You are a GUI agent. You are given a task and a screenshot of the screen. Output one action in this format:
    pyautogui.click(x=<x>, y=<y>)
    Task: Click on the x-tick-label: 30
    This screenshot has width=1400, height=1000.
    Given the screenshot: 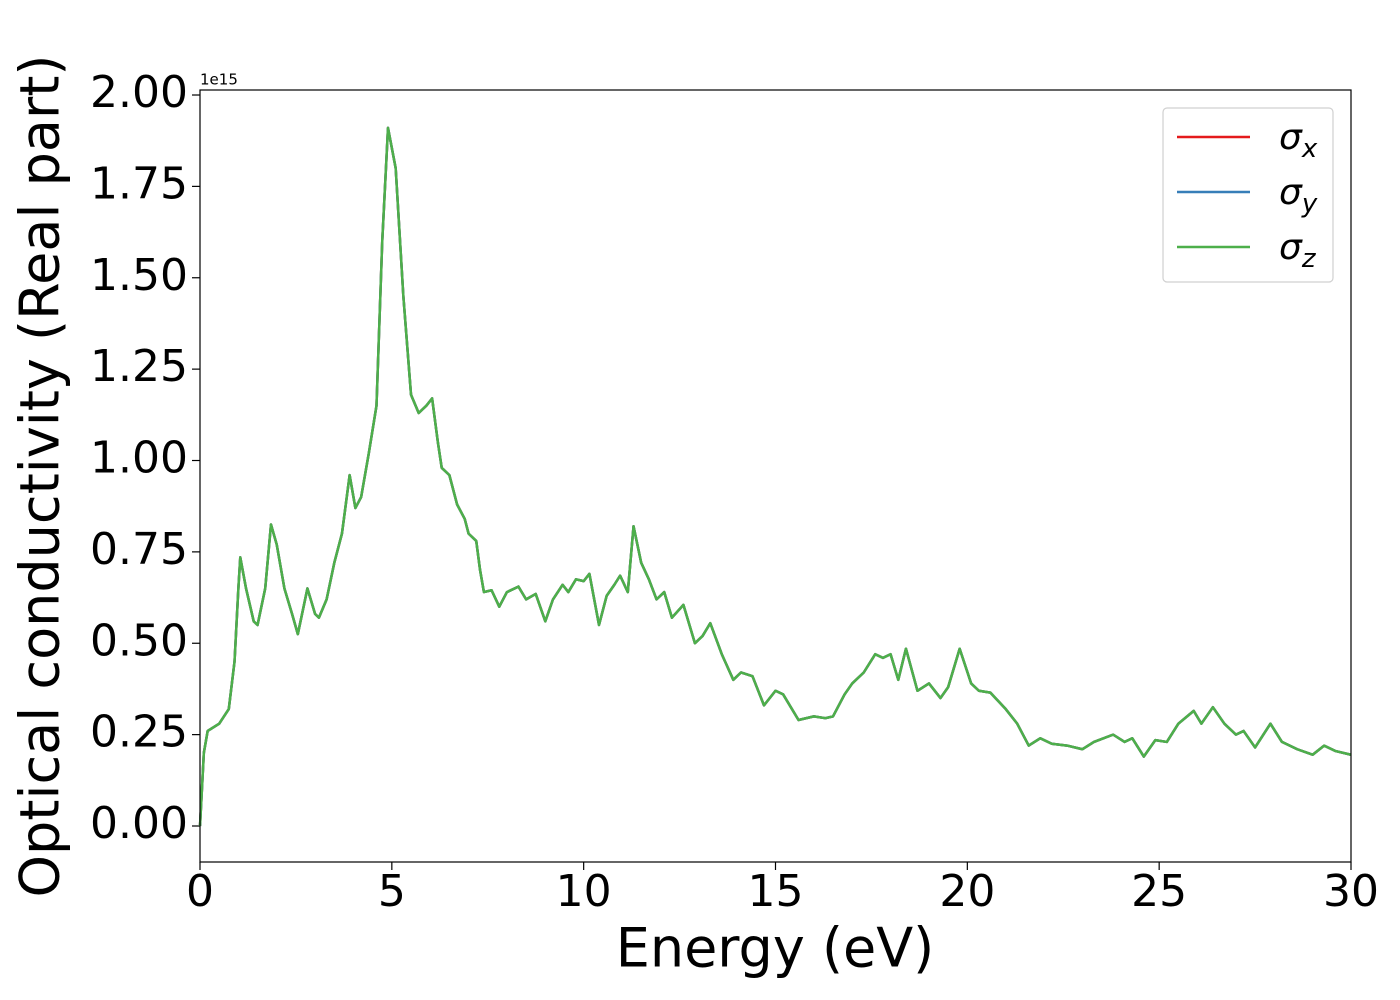 What is the action you would take?
    pyautogui.click(x=1351, y=891)
    